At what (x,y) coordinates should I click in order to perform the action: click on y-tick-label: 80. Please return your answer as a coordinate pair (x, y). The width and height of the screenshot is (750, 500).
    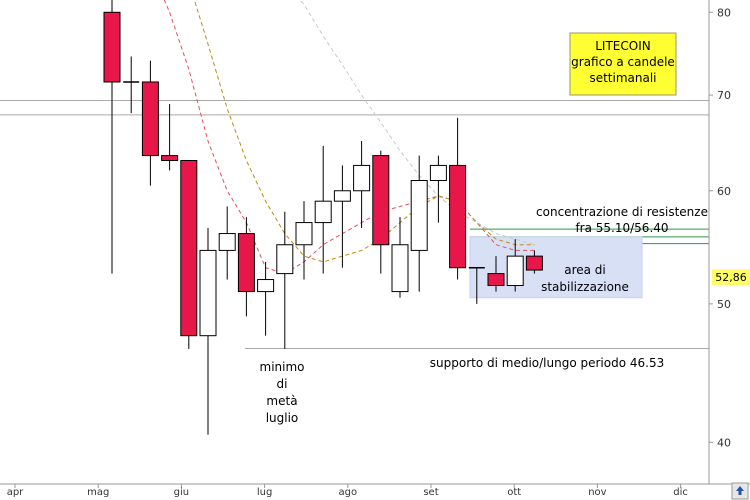
    Looking at the image, I should click on (724, 12).